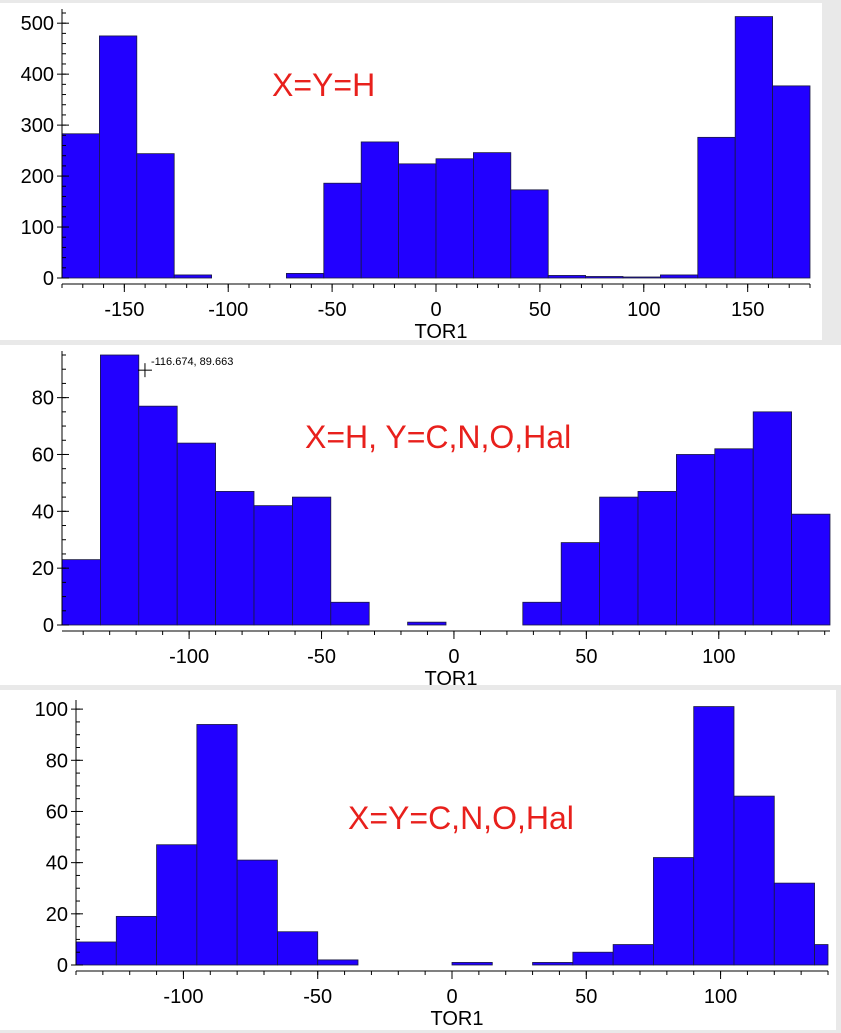 The width and height of the screenshot is (841, 1033). What do you see at coordinates (37, 75) in the screenshot?
I see `y-tick-label: 400` at bounding box center [37, 75].